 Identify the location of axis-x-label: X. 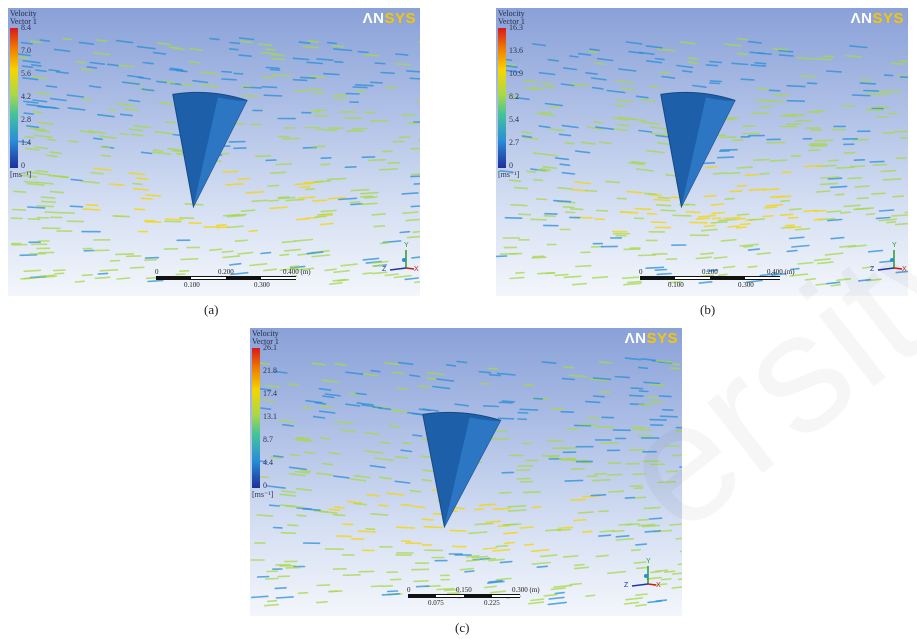
(658, 585).